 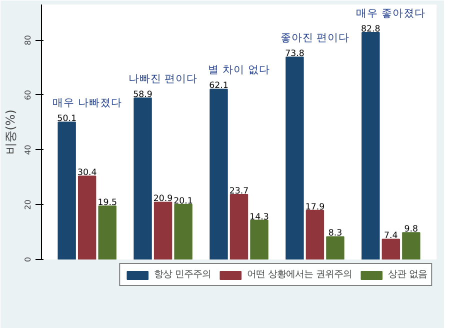 I want to click on data-label: 17.9, so click(x=315, y=207).